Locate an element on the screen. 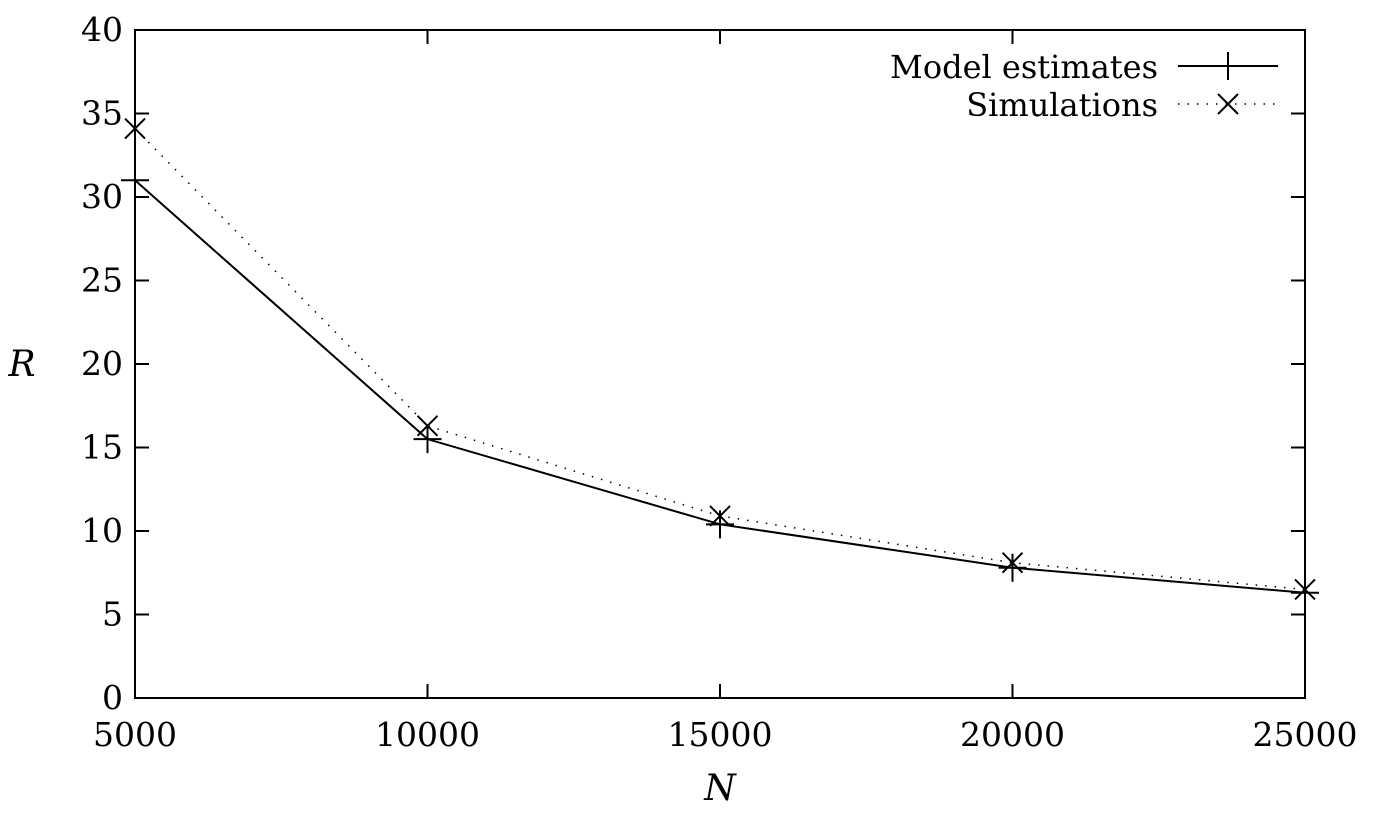  y-axis-label: R is located at coordinates (21, 364).